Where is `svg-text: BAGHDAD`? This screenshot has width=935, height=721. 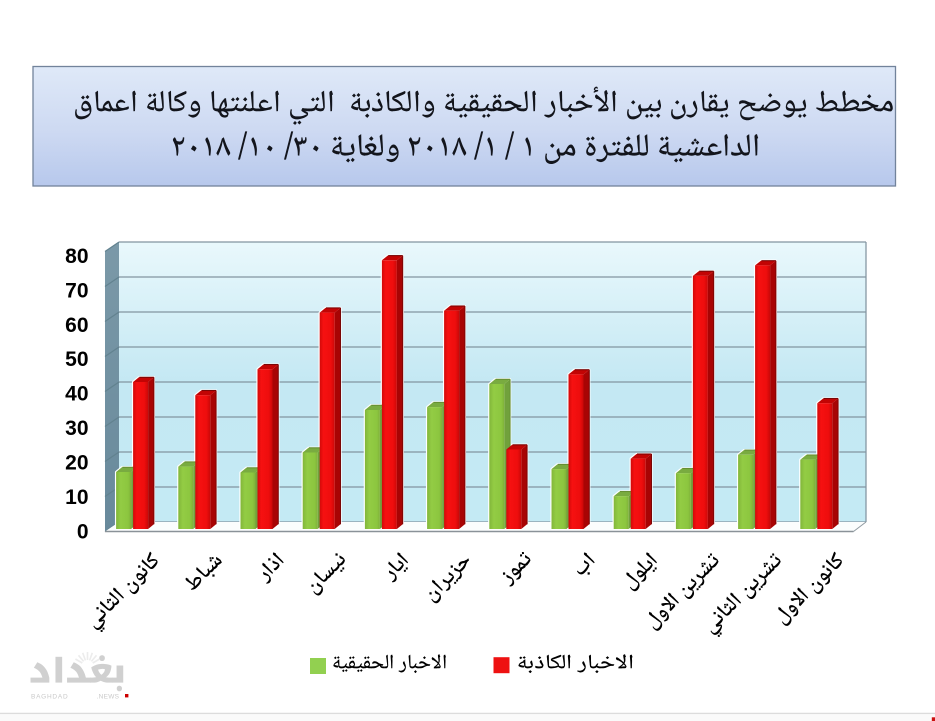
svg-text: BAGHDAD is located at coordinates (49, 697).